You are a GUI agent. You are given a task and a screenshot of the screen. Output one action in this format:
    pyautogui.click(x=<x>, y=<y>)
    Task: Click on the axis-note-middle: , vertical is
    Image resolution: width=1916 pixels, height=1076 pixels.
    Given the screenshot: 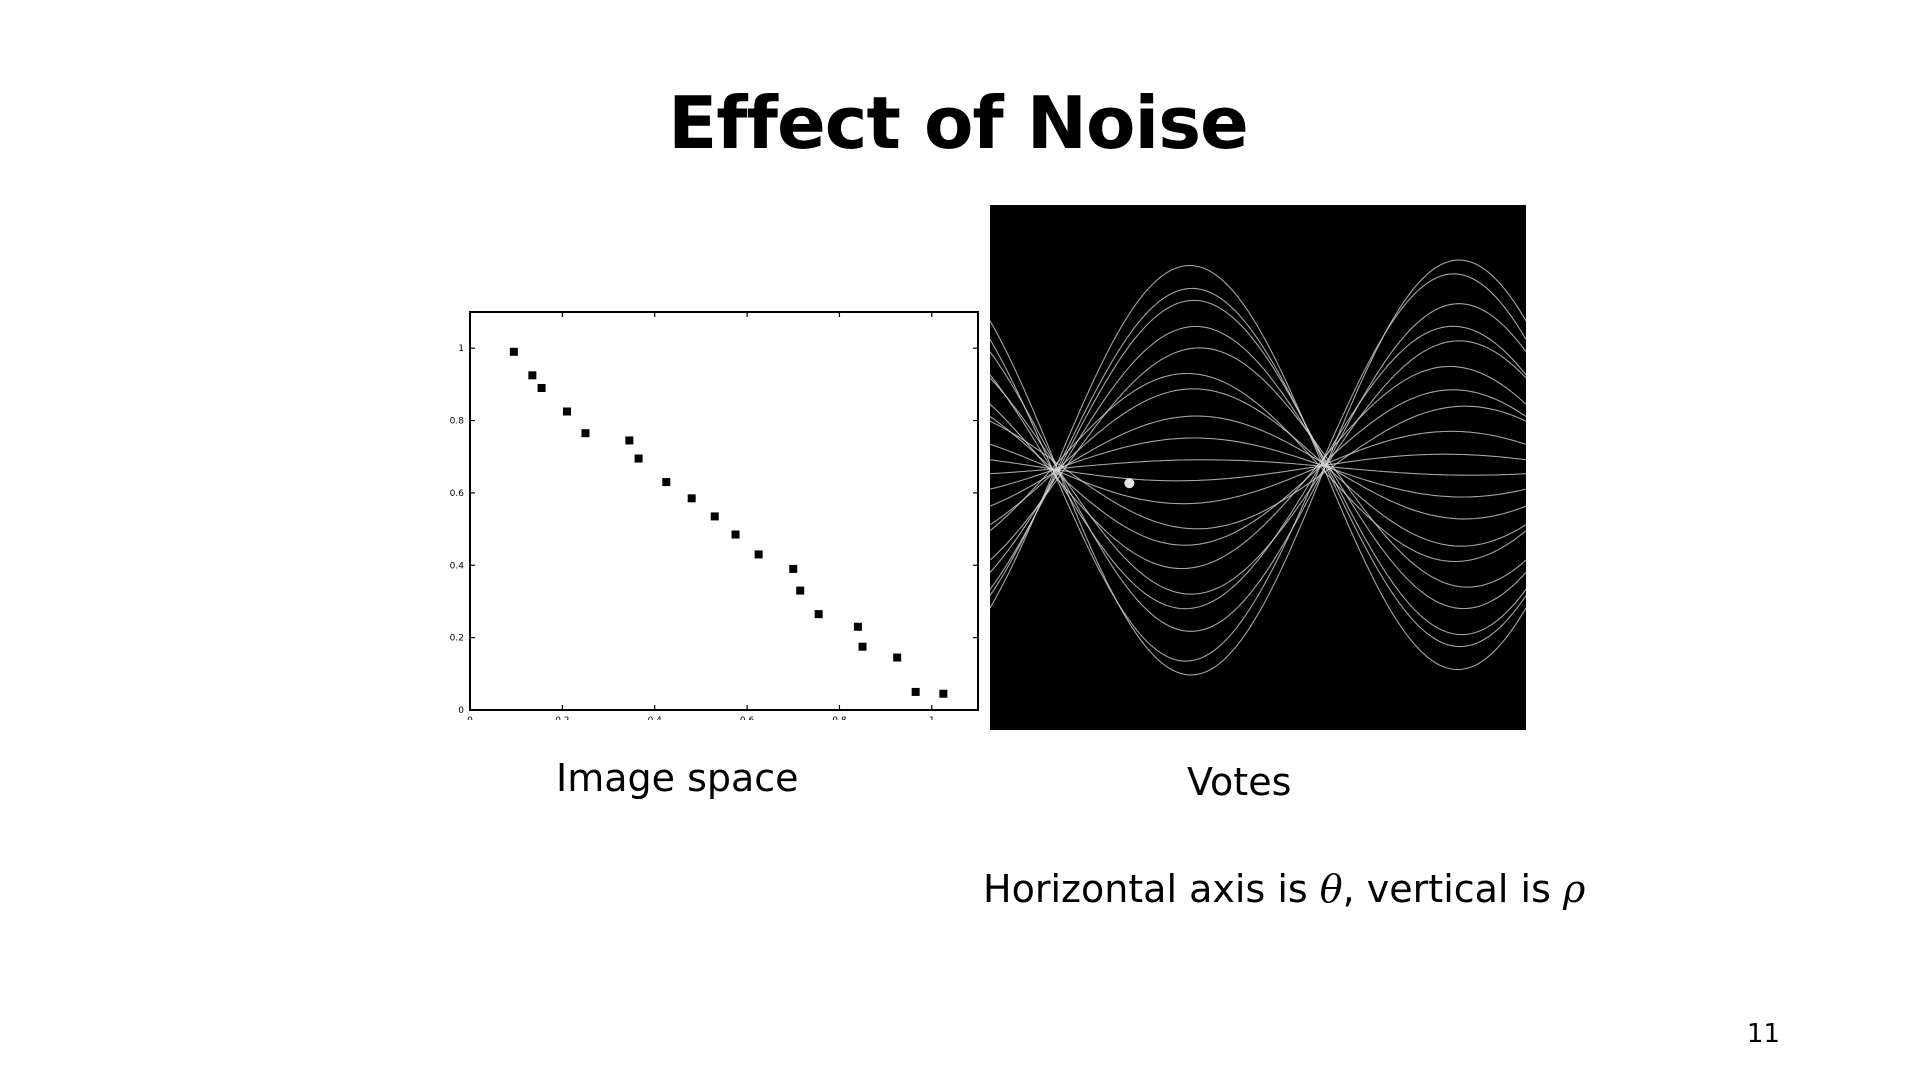 What is the action you would take?
    pyautogui.click(x=1452, y=889)
    